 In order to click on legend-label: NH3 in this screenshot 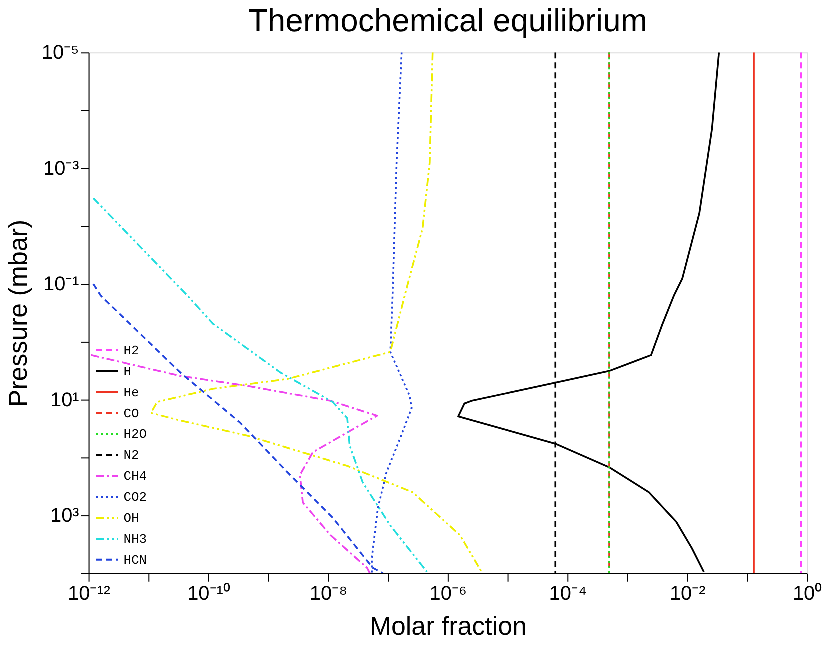, I will do `click(136, 539)`.